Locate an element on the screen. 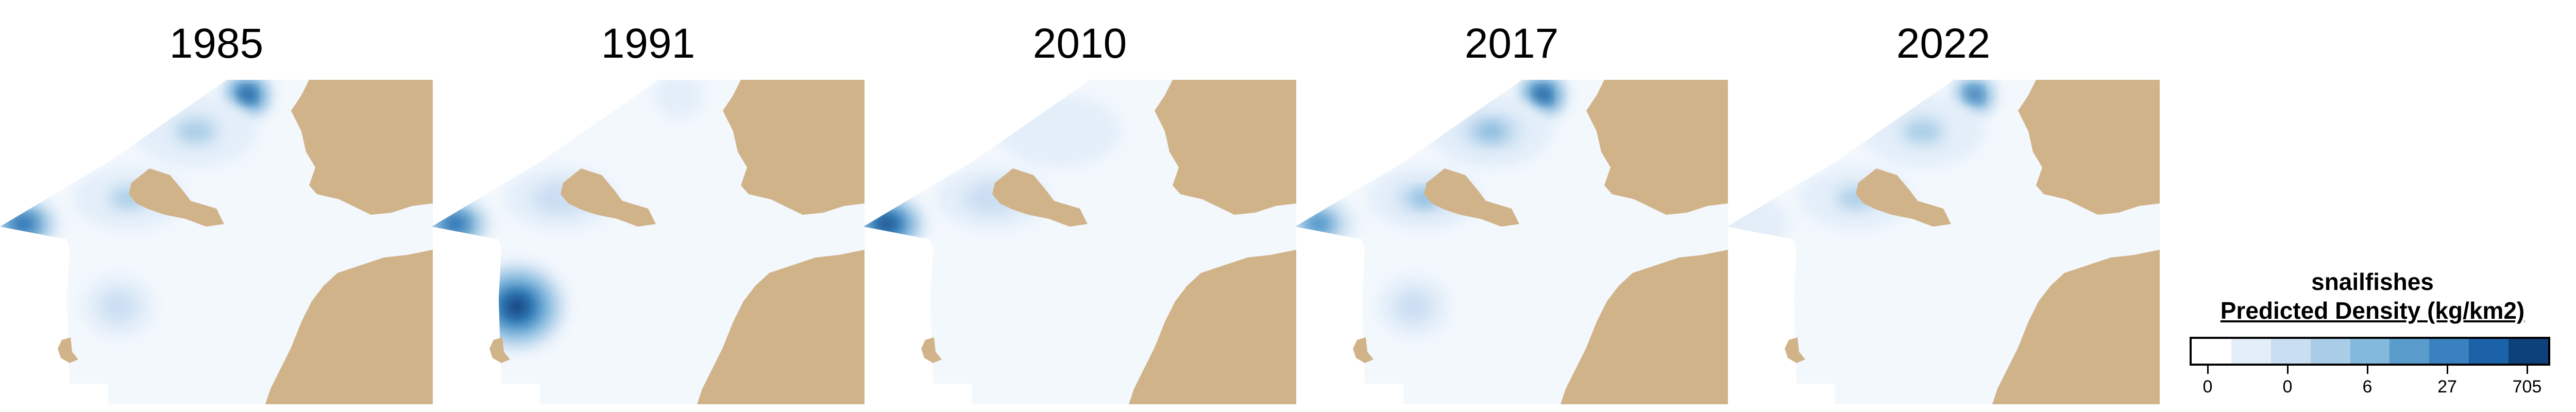 The height and width of the screenshot is (412, 2576). legend-labels: 0 0 6 27 705 is located at coordinates (2370, 390).